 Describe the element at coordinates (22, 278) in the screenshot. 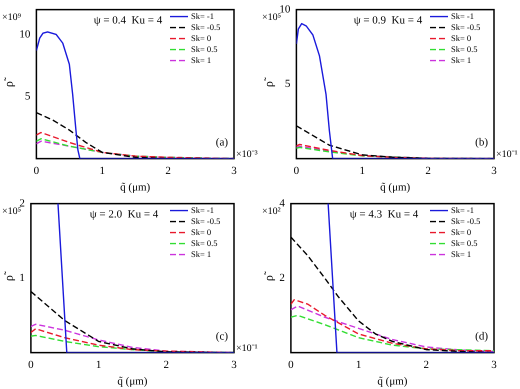

I see `y-tick-label: 1` at that location.